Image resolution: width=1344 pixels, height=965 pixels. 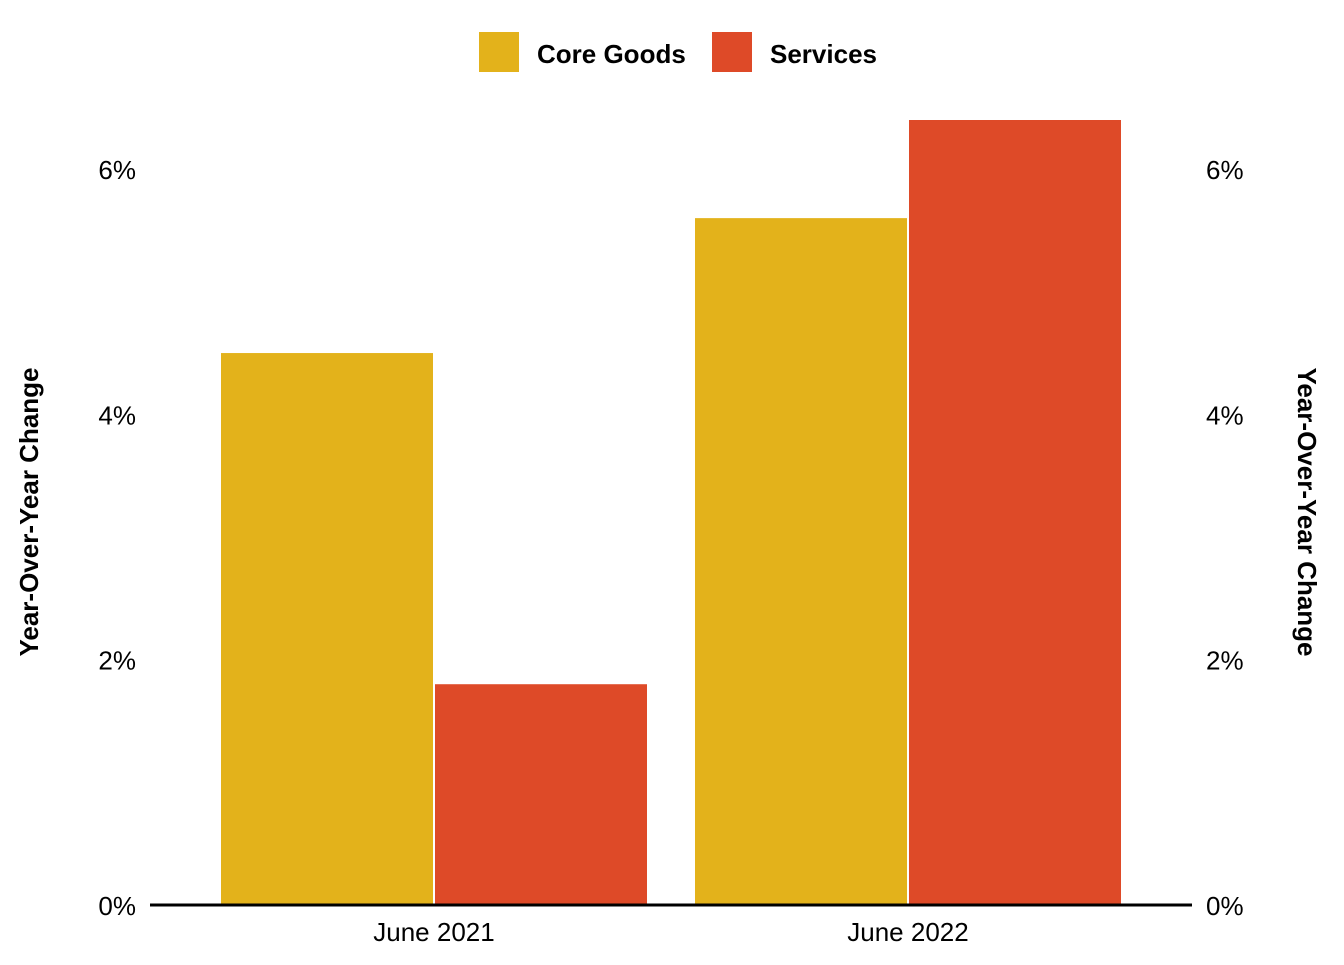 What do you see at coordinates (1225, 170) in the screenshot?
I see `y-tick-label-right-6: 6%` at bounding box center [1225, 170].